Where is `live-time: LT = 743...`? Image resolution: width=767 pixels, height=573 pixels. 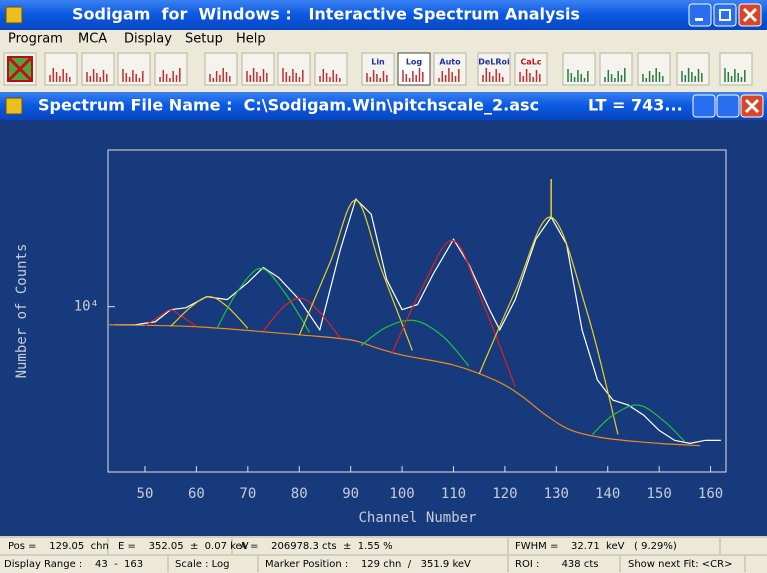
live-time: LT = 743... is located at coordinates (635, 105).